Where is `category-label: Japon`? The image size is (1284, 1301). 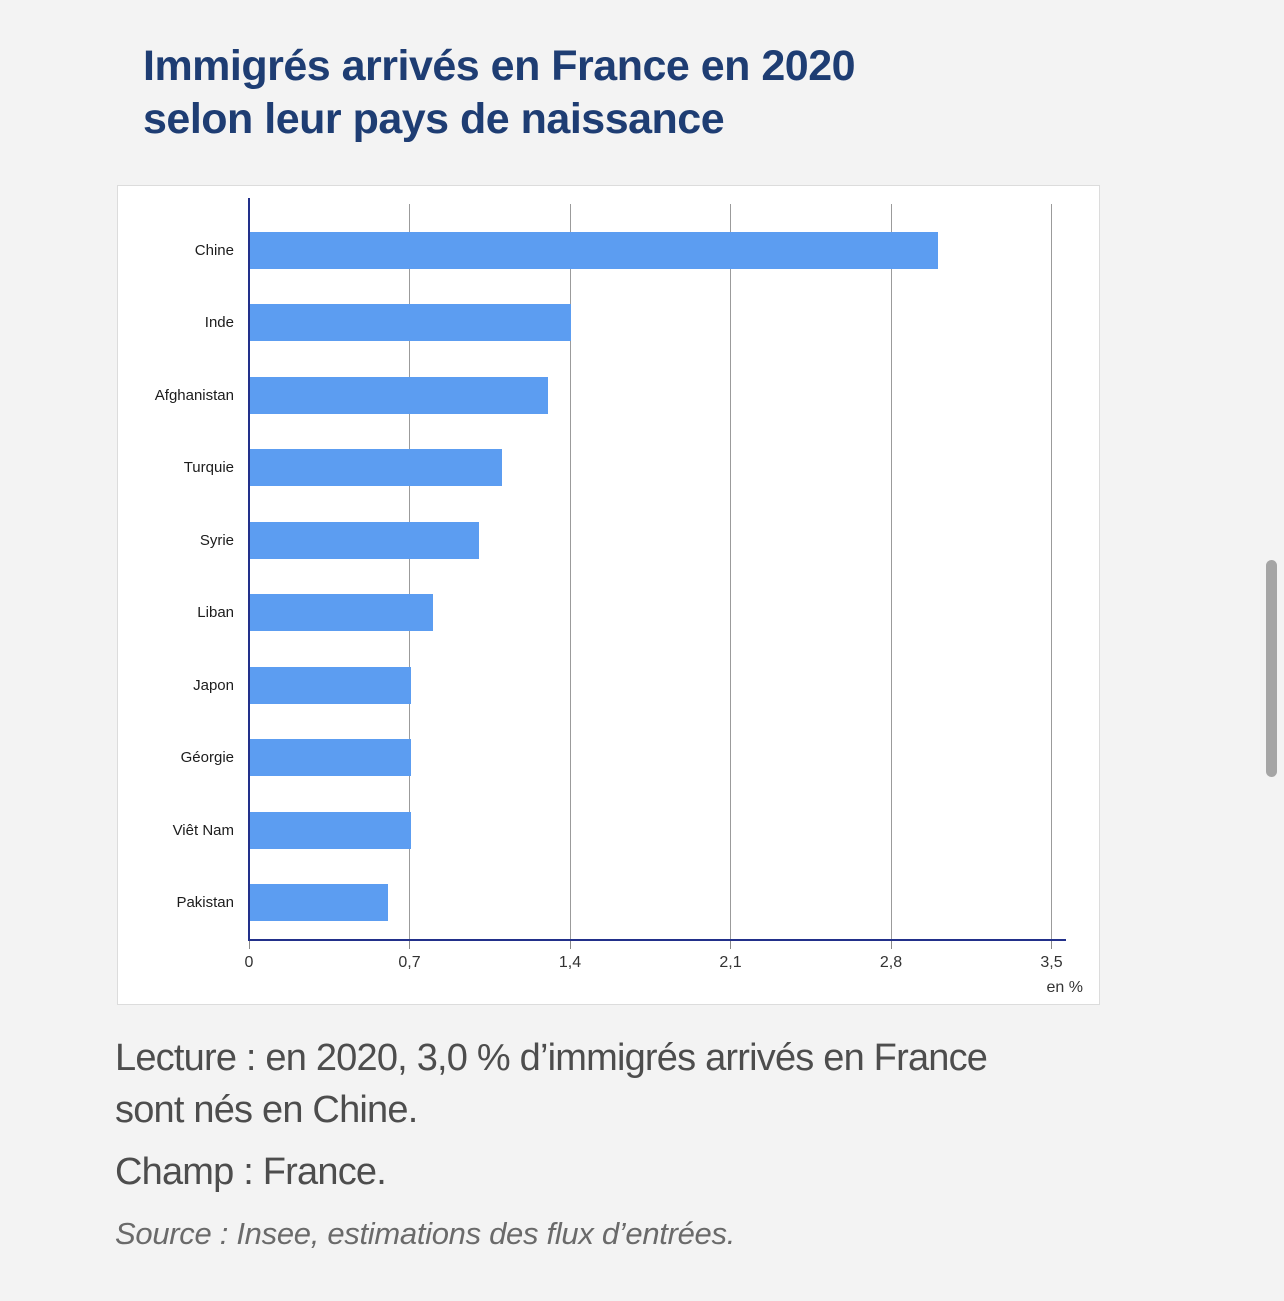
category-label: Japon is located at coordinates (213, 685).